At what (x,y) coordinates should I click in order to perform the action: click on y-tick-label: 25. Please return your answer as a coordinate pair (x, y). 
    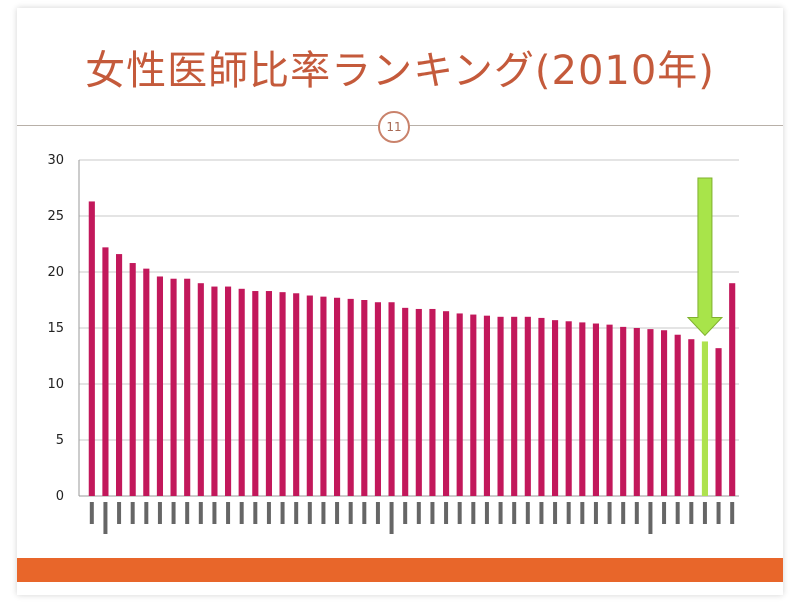
    Looking at the image, I should click on (55, 216).